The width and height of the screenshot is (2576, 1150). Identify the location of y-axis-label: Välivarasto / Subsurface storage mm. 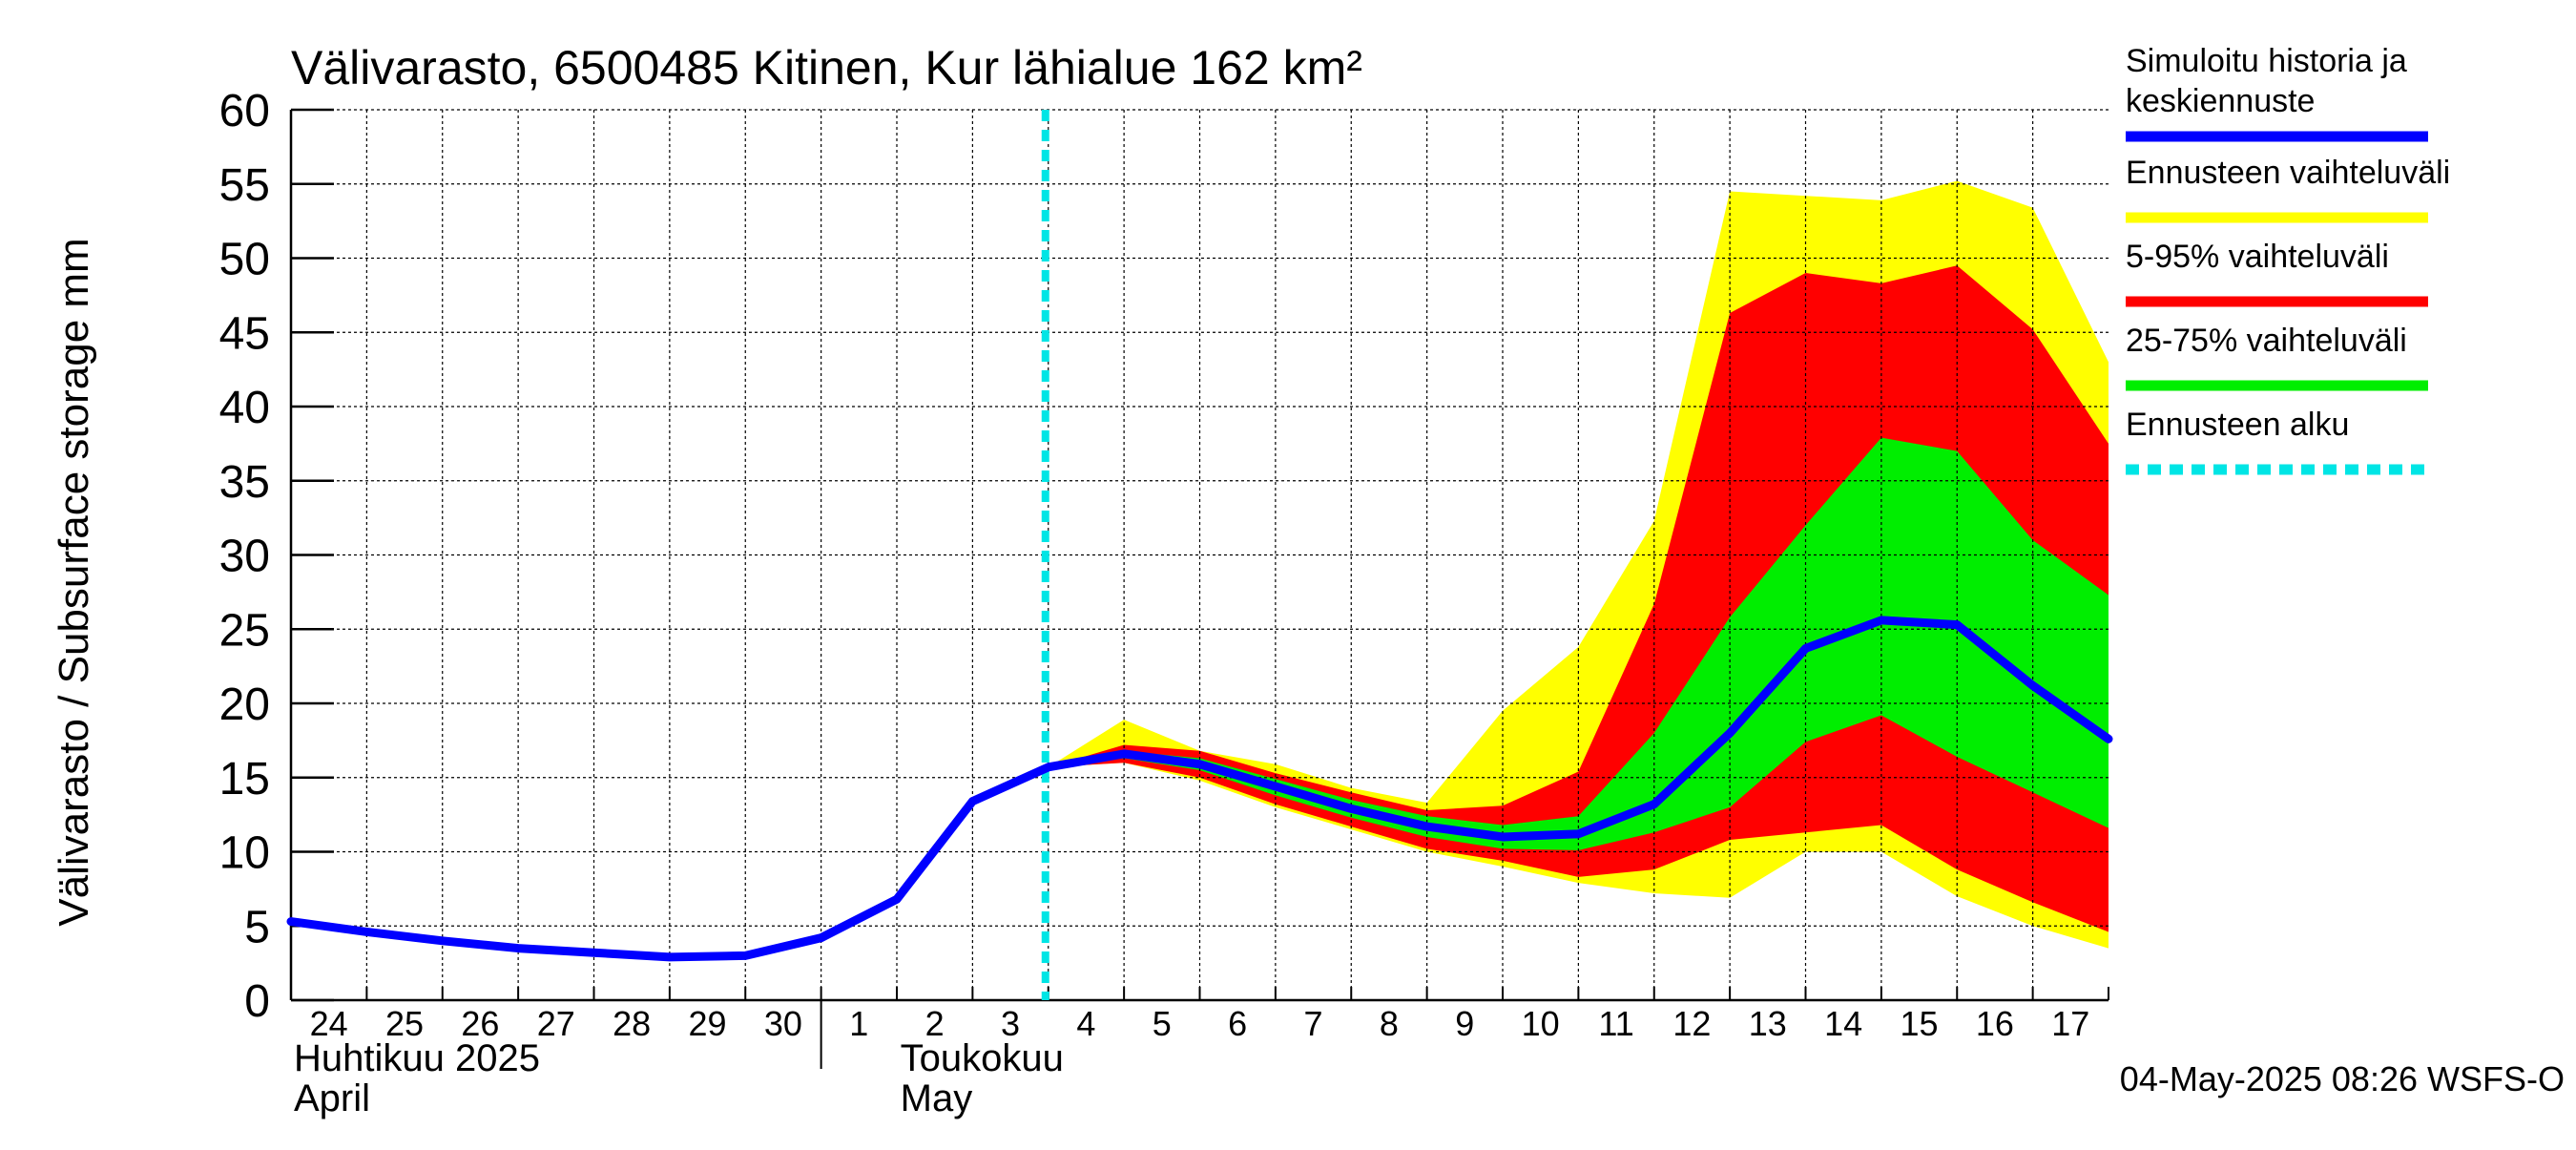
(74, 582).